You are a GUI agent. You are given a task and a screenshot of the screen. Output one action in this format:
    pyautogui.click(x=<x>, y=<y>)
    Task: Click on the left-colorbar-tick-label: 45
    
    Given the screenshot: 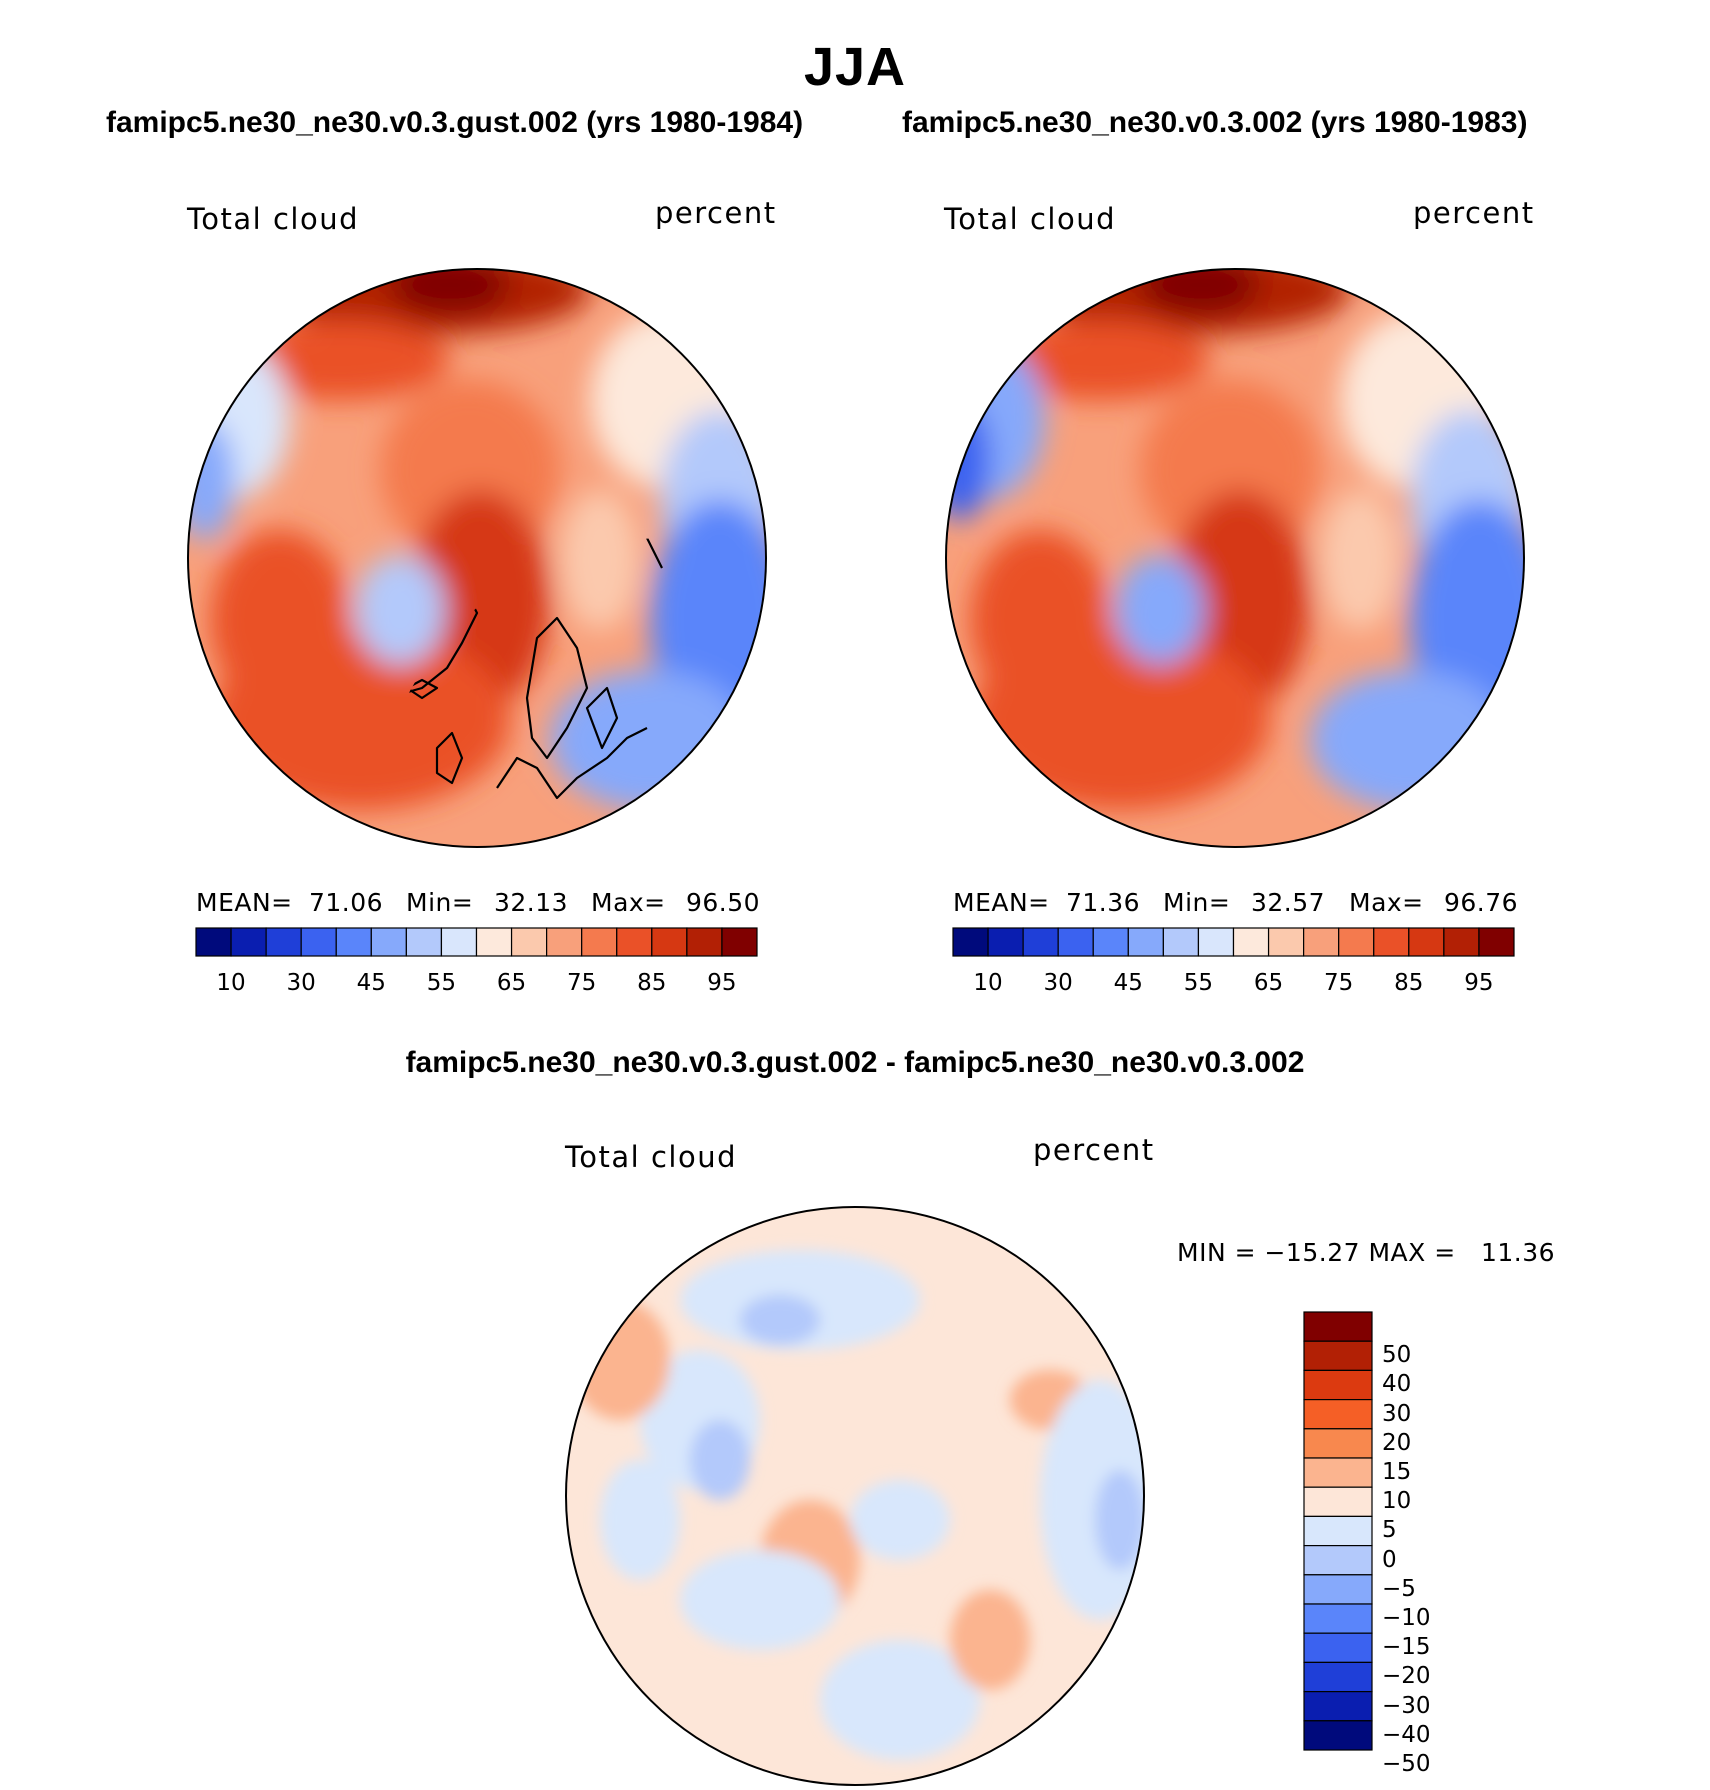 What is the action you would take?
    pyautogui.click(x=371, y=983)
    